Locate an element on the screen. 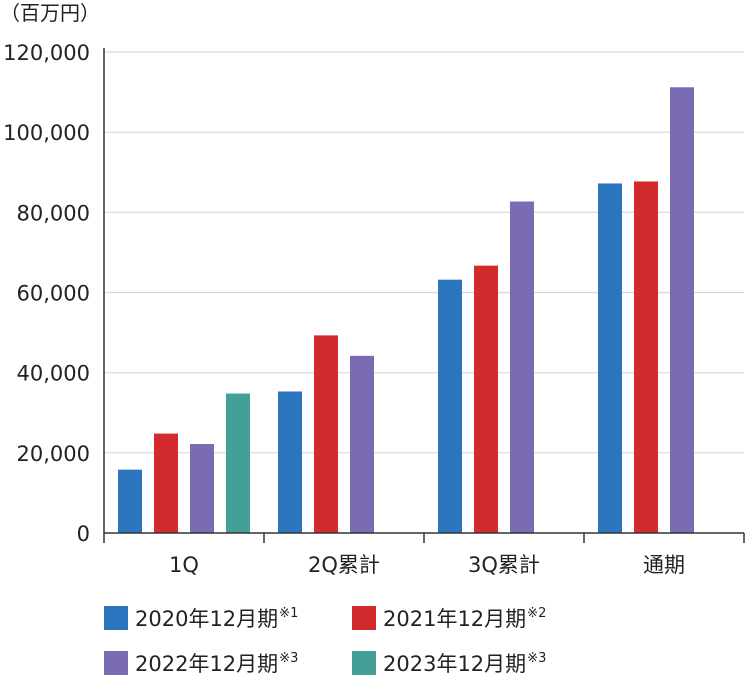 The width and height of the screenshot is (746, 689). legend-label: 2023年12月期 is located at coordinates (454, 664).